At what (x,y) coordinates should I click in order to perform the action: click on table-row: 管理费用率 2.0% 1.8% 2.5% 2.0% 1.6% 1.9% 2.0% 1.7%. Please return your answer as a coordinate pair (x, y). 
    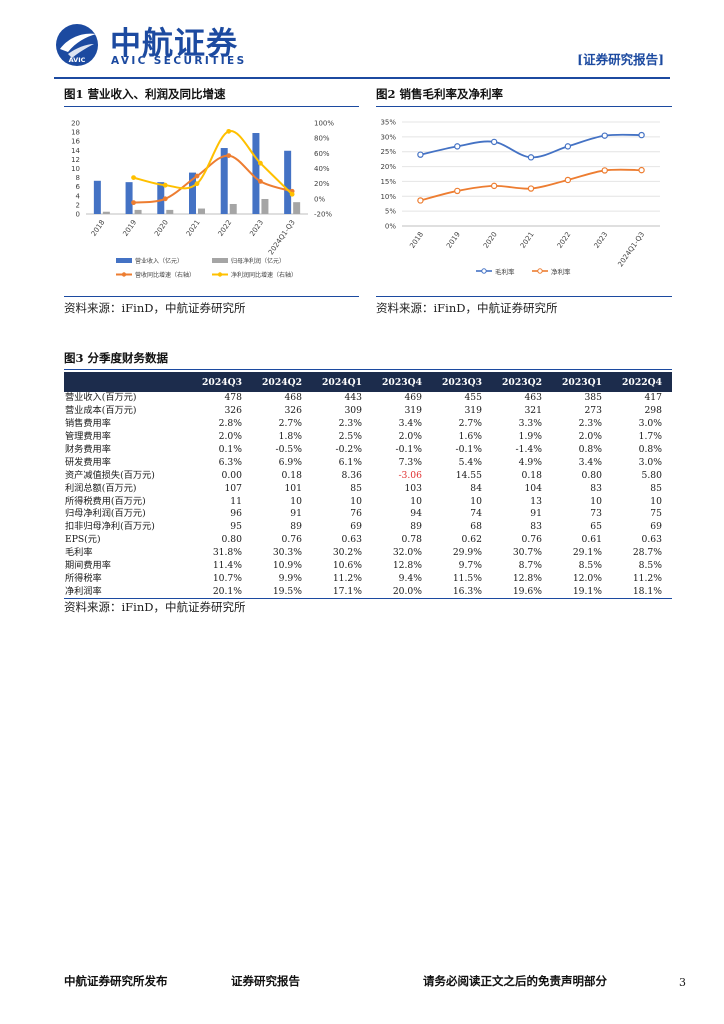
    Looking at the image, I should click on (368, 437).